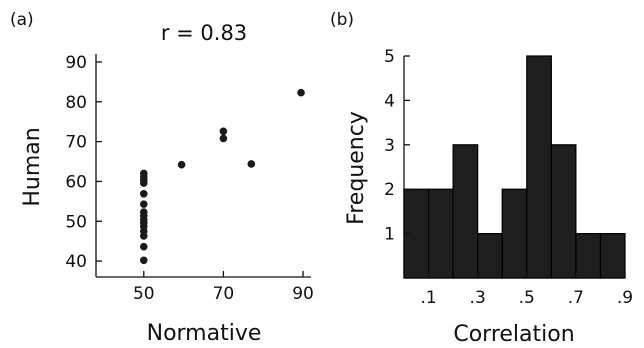 The image size is (644, 348). Describe the element at coordinates (356, 168) in the screenshot. I see `histogram-y-axis-title: Frequency` at that location.